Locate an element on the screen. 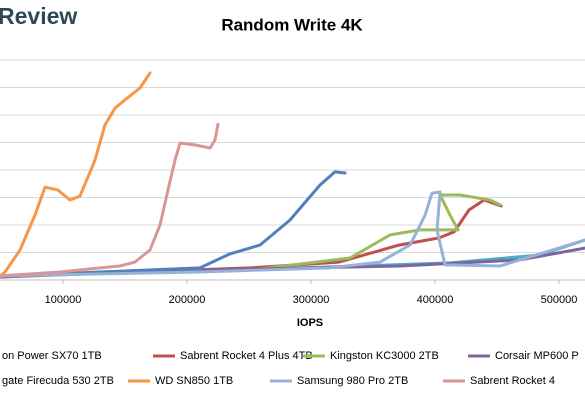 Image resolution: width=585 pixels, height=401 pixels. legend-label: Sabrent Rocket 4 is located at coordinates (512, 381).